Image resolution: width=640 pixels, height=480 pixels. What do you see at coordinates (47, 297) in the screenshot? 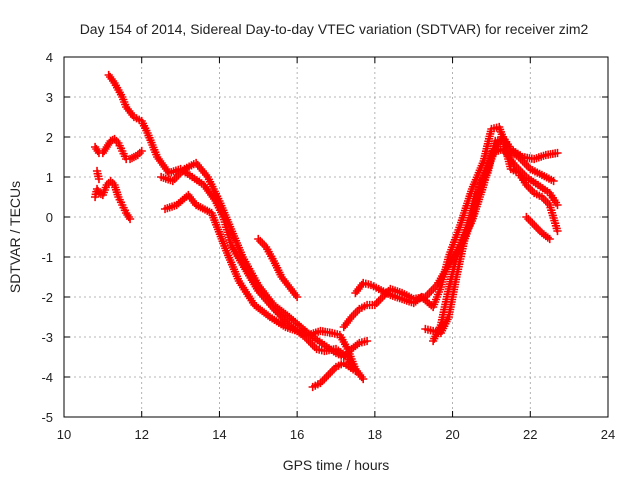
I see `y-tick-label: -2` at bounding box center [47, 297].